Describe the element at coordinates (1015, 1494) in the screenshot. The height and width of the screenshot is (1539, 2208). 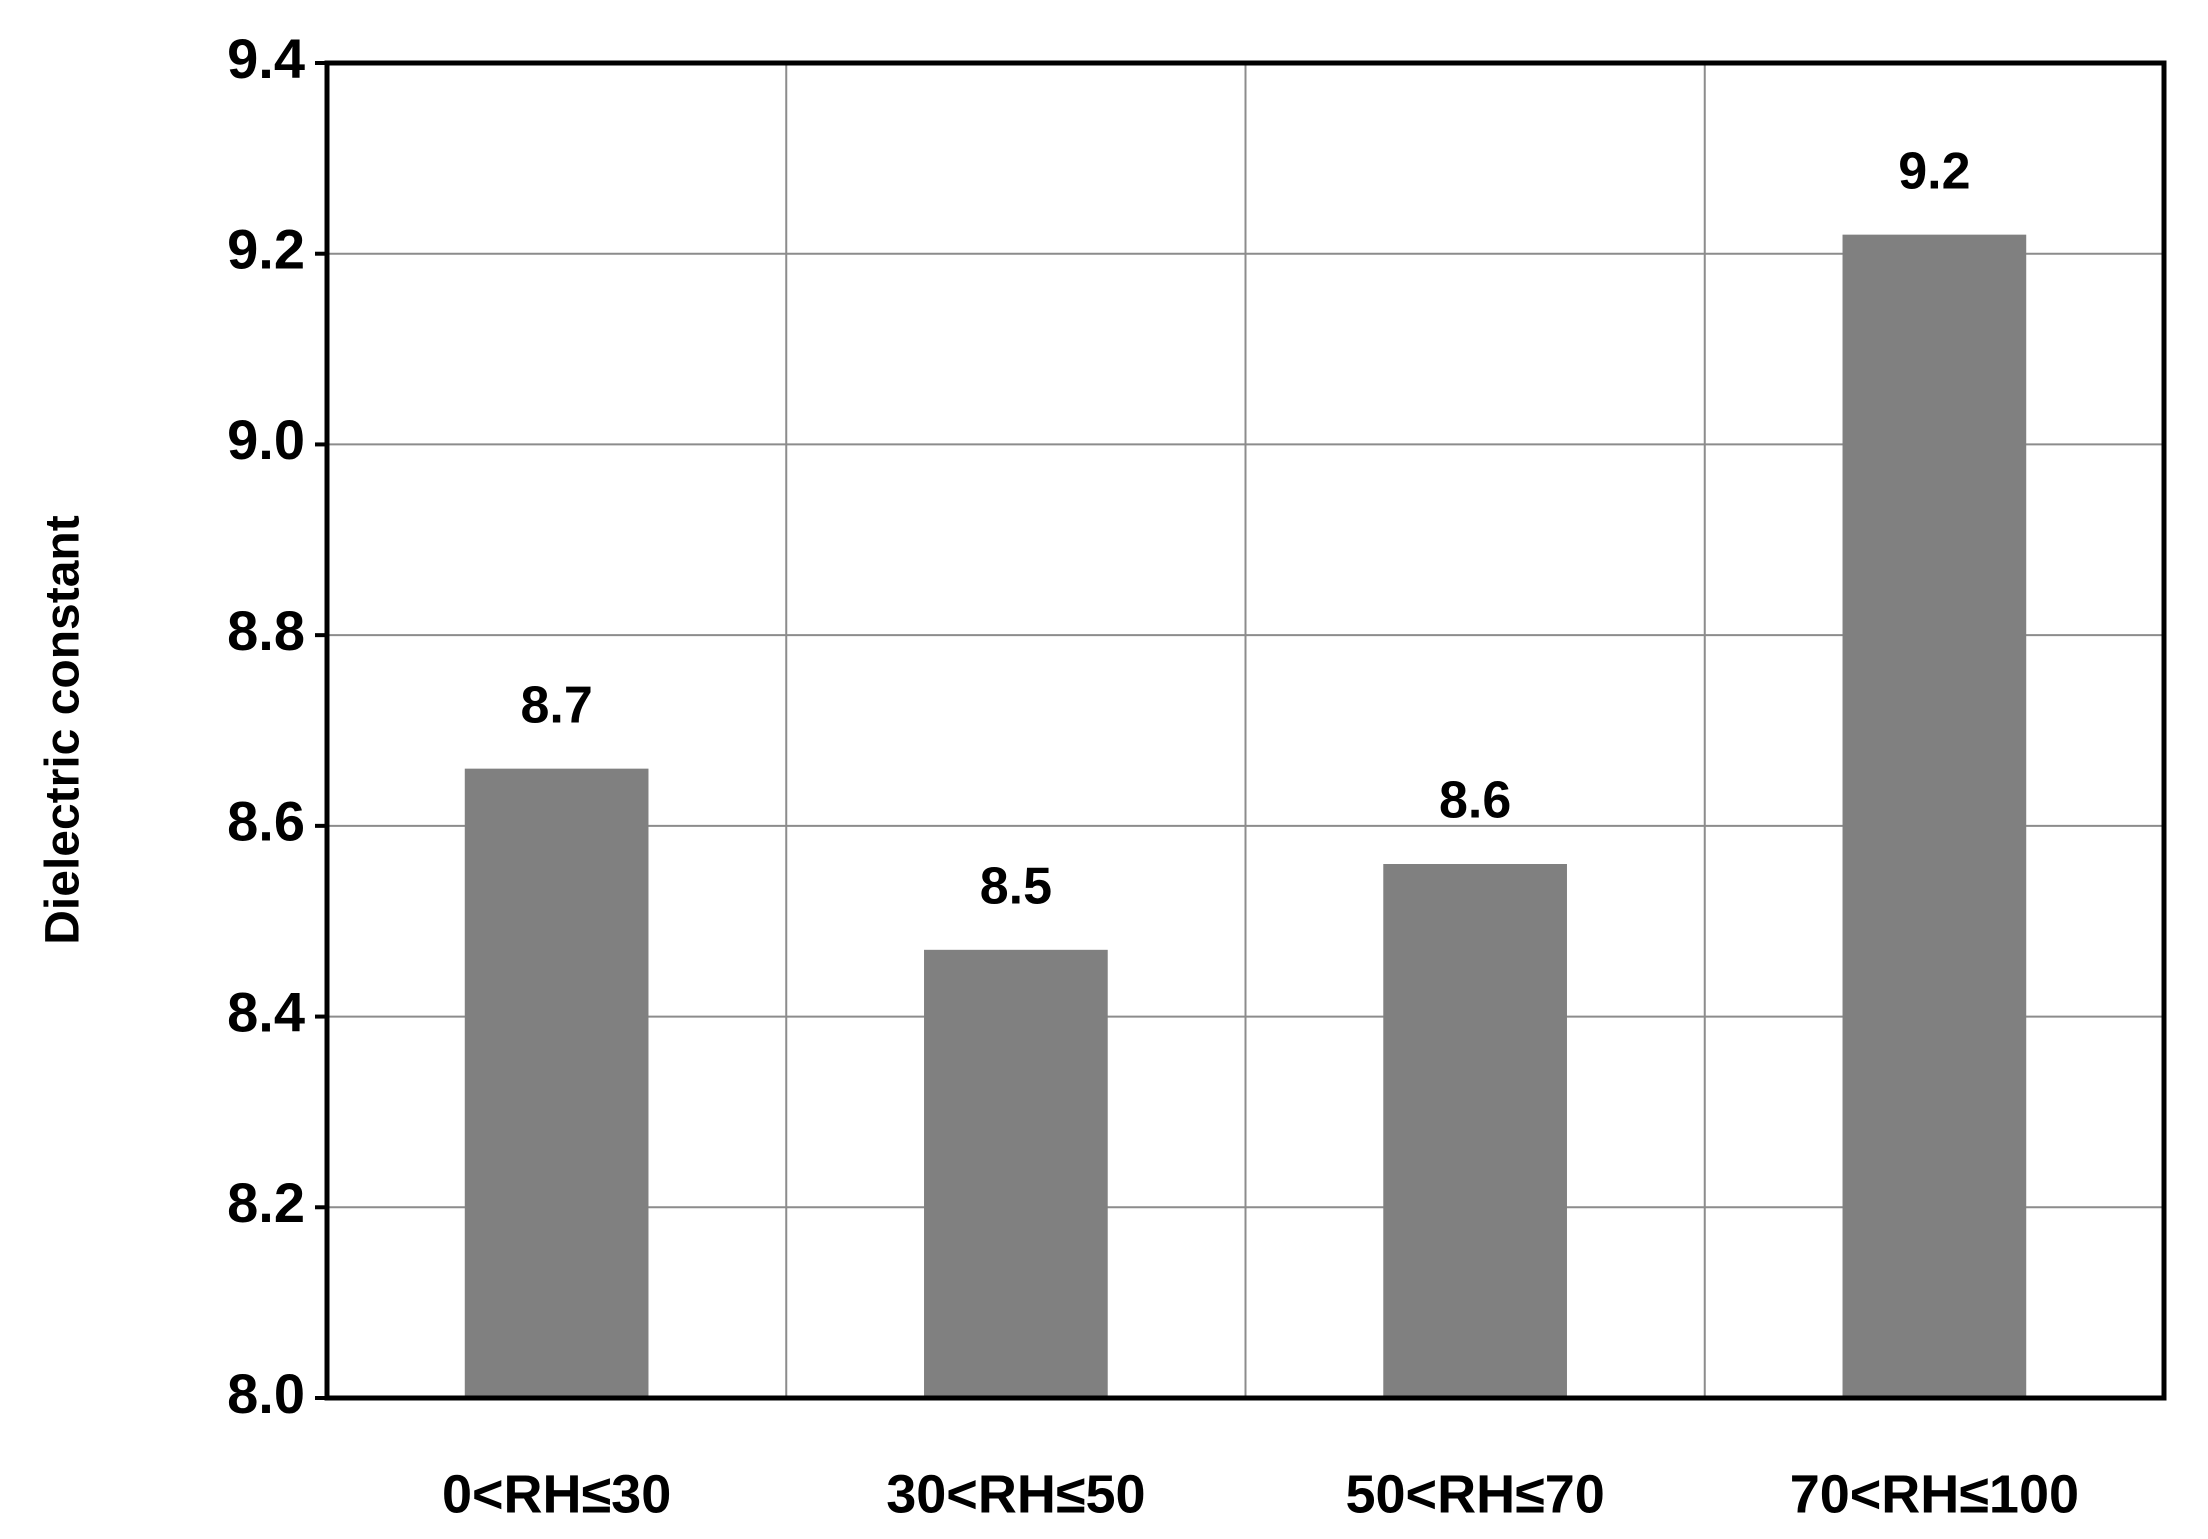
I see `x-tick-label: 30<RH≤50` at that location.